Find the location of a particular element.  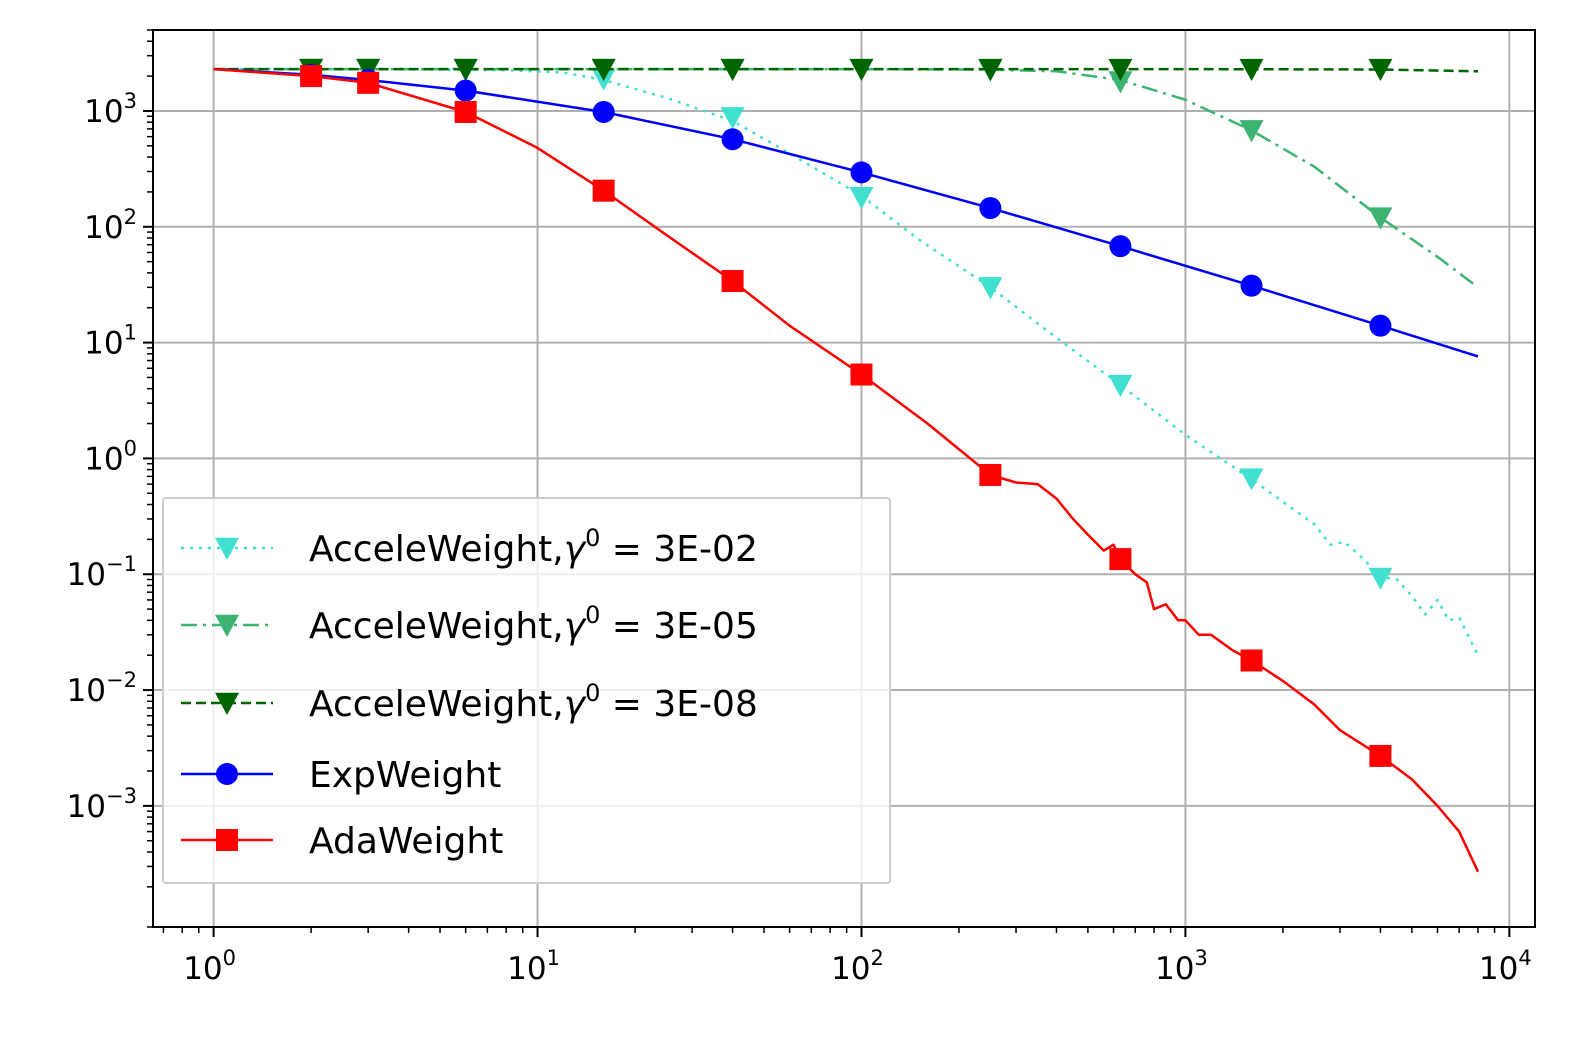

y-axis: 10³ 10² 10¹ 10⁰ 10⁻¹ 10⁻² 10⁻³ is located at coordinates (110, 457).